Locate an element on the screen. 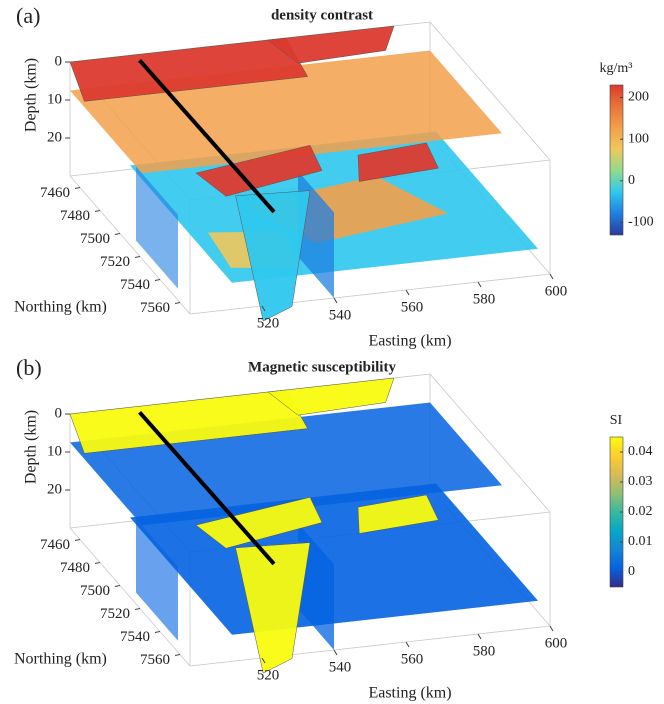 The image size is (664, 704). colorbar-label: kg/m³ is located at coordinates (616, 68).